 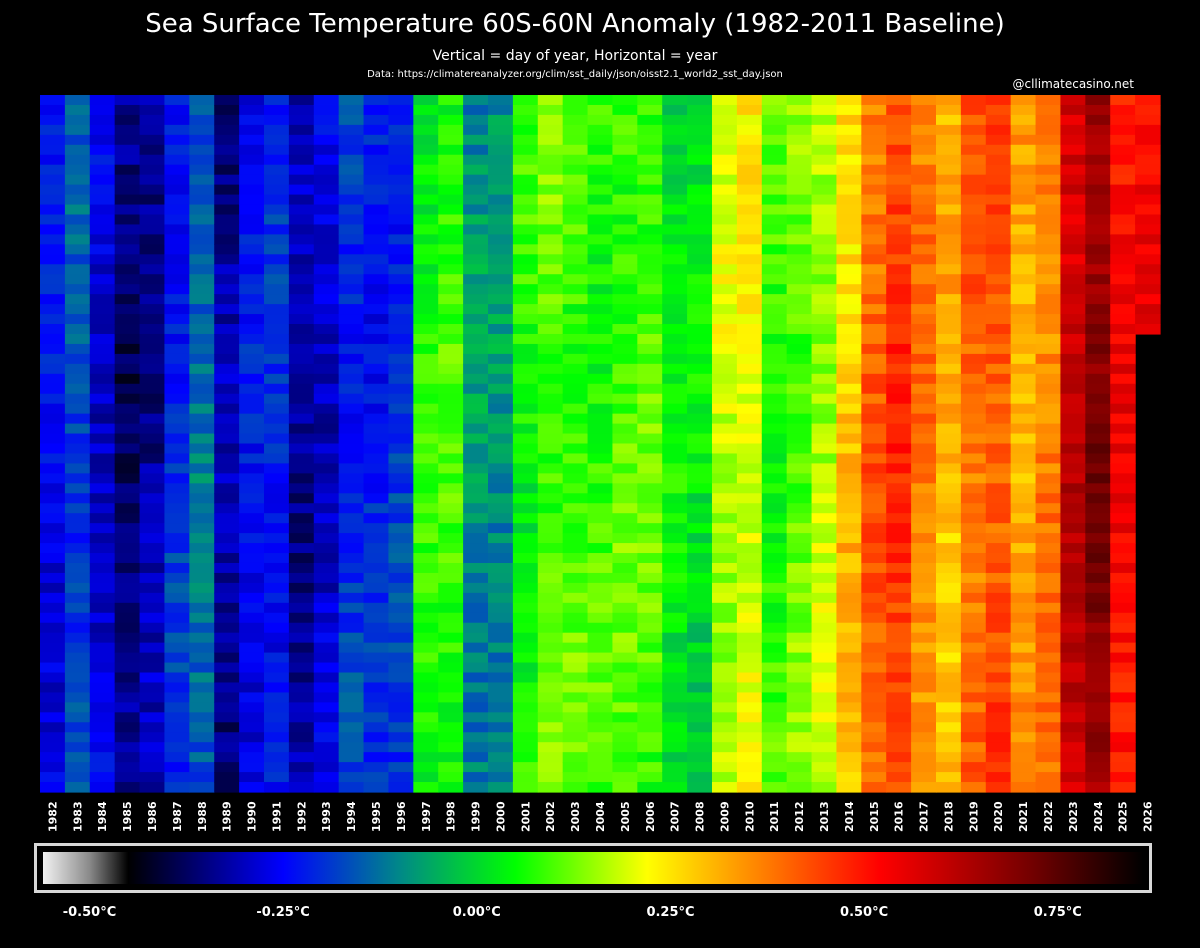 I want to click on heatmap-cell-2020, so click(x=998, y=419).